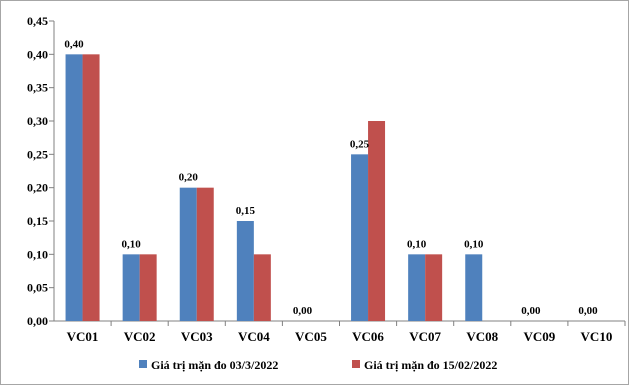 The image size is (629, 386). What do you see at coordinates (132, 244) in the screenshot?
I see `data-label-vc02: 0,10` at bounding box center [132, 244].